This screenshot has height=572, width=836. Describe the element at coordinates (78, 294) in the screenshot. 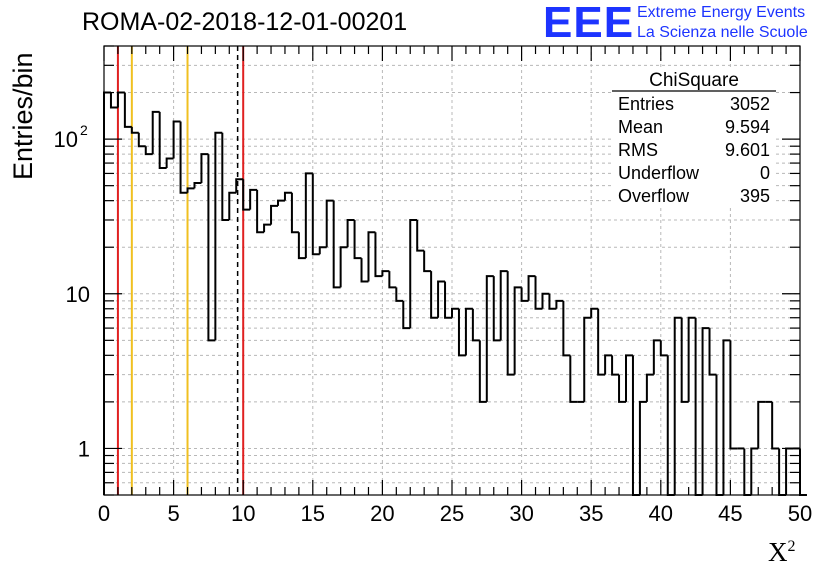

I see `y-tick-label: 10` at that location.